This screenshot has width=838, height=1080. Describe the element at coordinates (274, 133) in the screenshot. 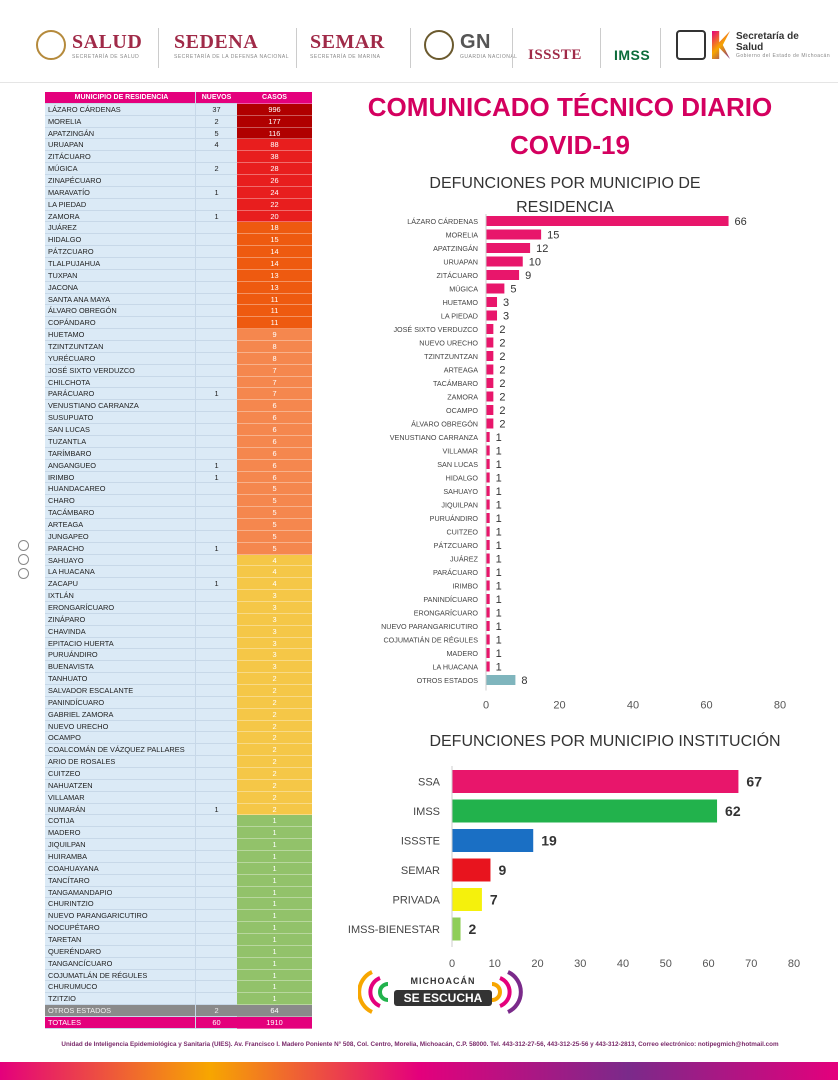

I see `cases-cell: 116` at that location.